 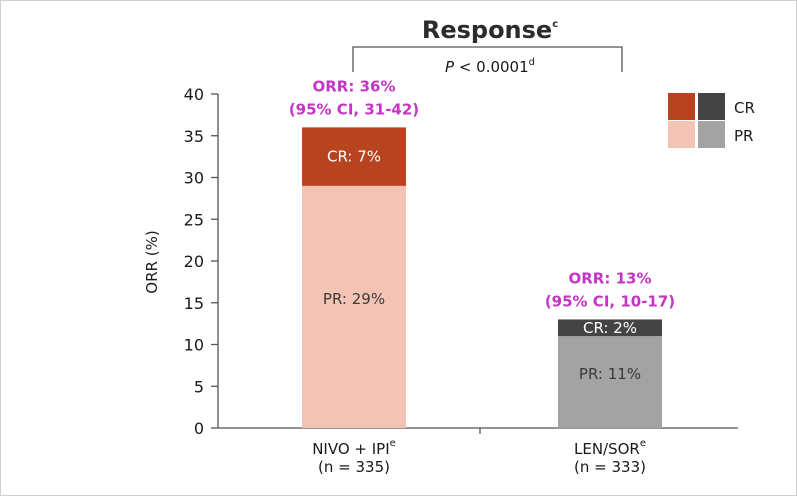 I want to click on y-tick-label: 25, so click(x=194, y=219).